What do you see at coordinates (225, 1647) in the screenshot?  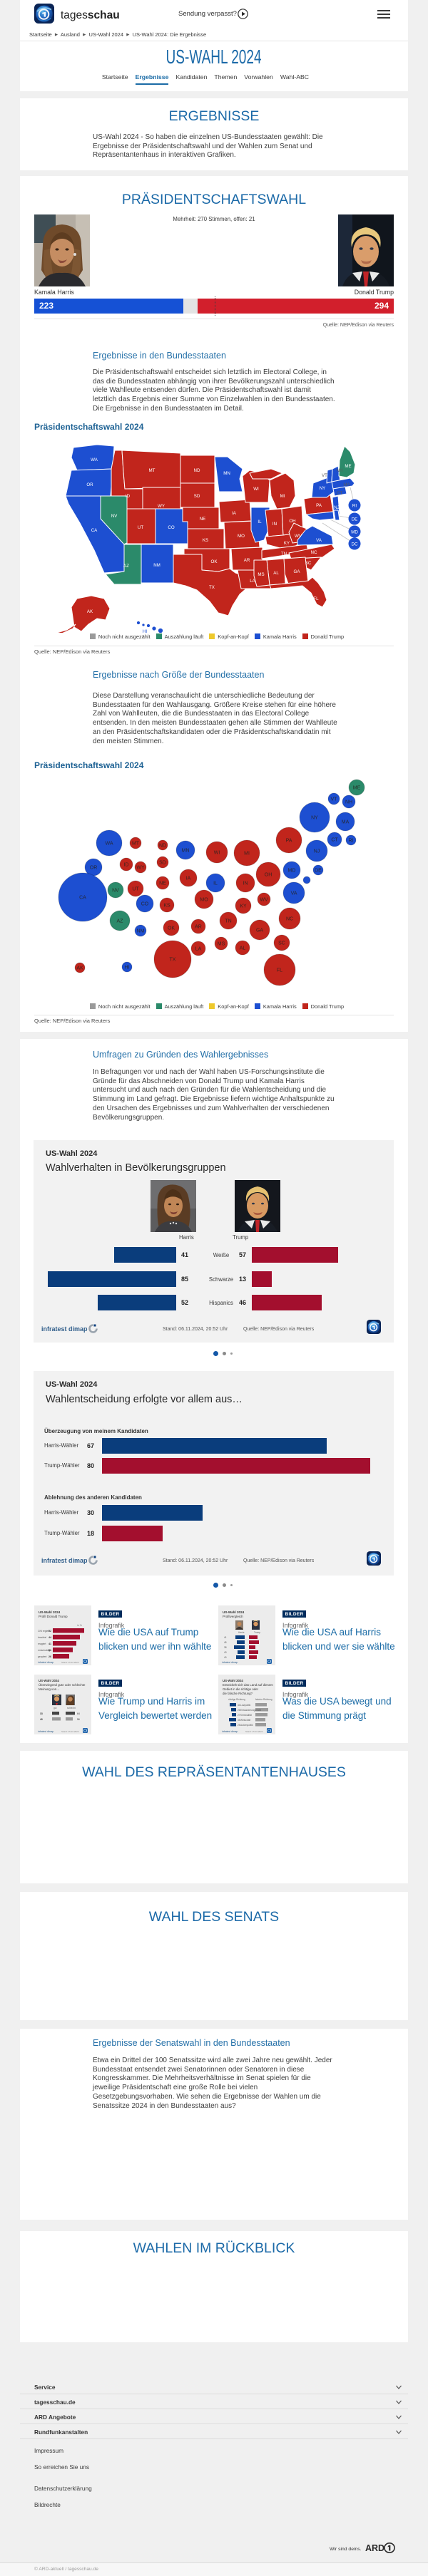 I see `svg-text: 38` at bounding box center [225, 1647].